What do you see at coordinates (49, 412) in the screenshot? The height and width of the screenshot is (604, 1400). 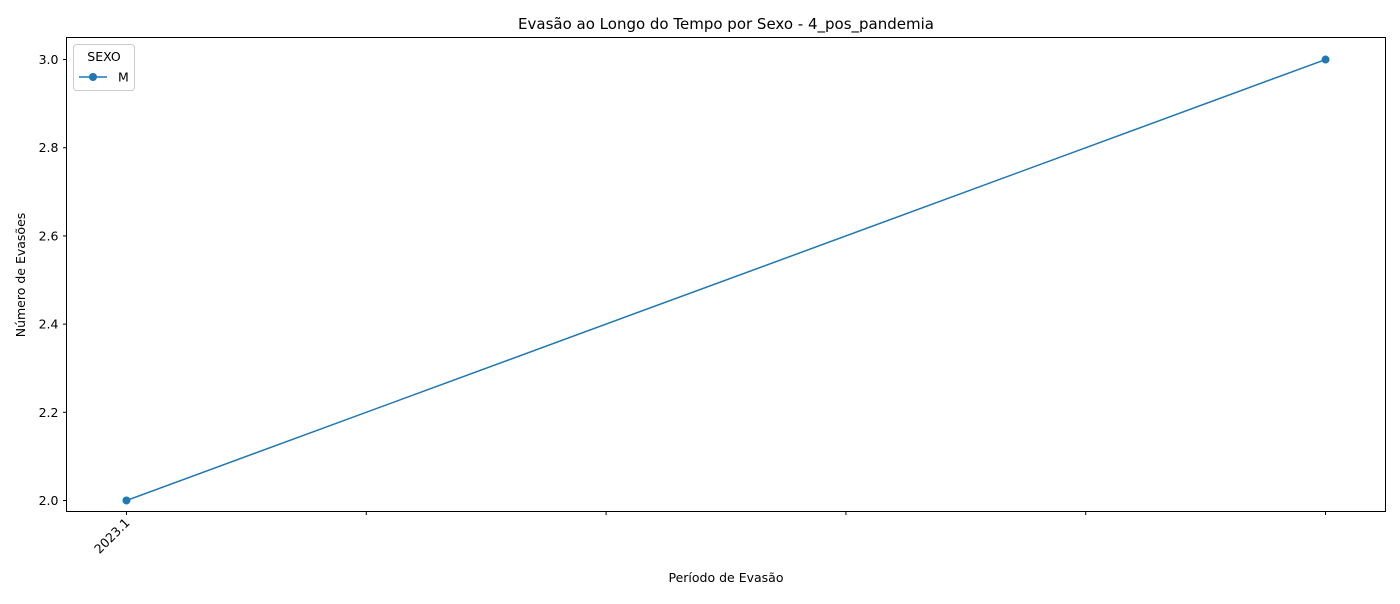 I see `y-tick-label: 2.2` at bounding box center [49, 412].